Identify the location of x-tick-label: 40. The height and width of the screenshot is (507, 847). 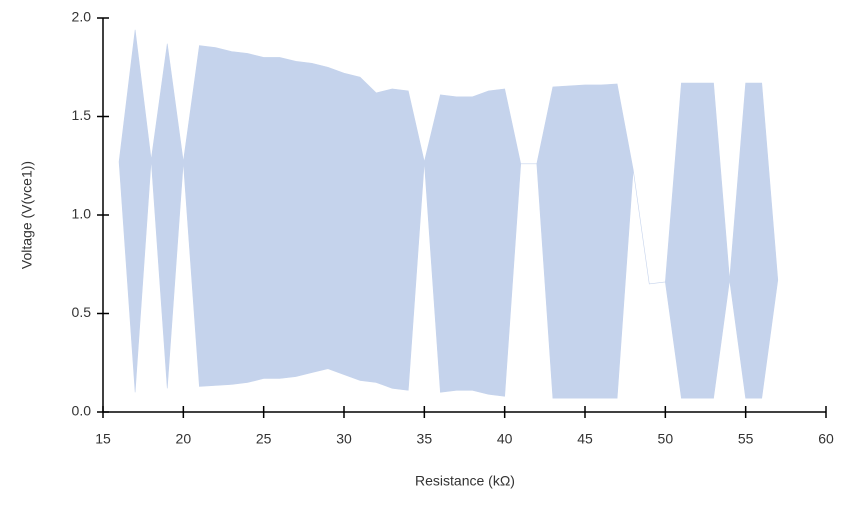
(505, 439).